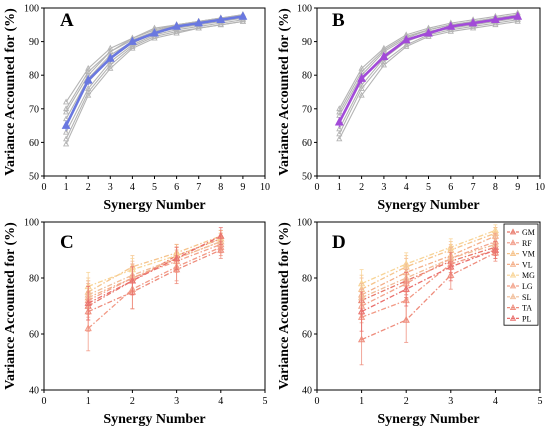 This screenshot has height=430, width=550. What do you see at coordinates (307, 177) in the screenshot?
I see `y-tick-label: 50` at bounding box center [307, 177].